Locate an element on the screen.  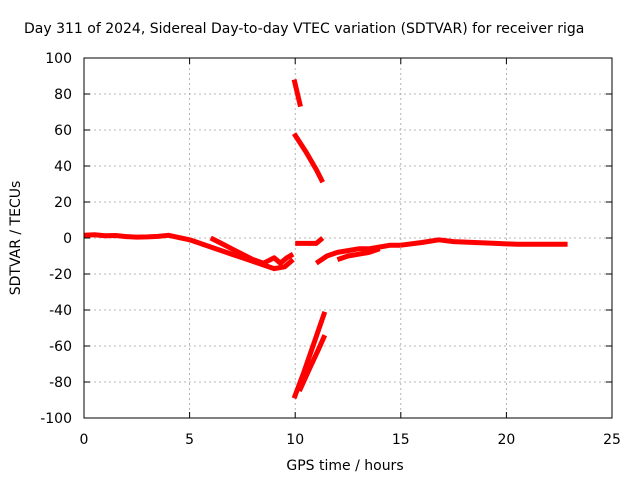
y-tick-label: -20 is located at coordinates (60, 275).